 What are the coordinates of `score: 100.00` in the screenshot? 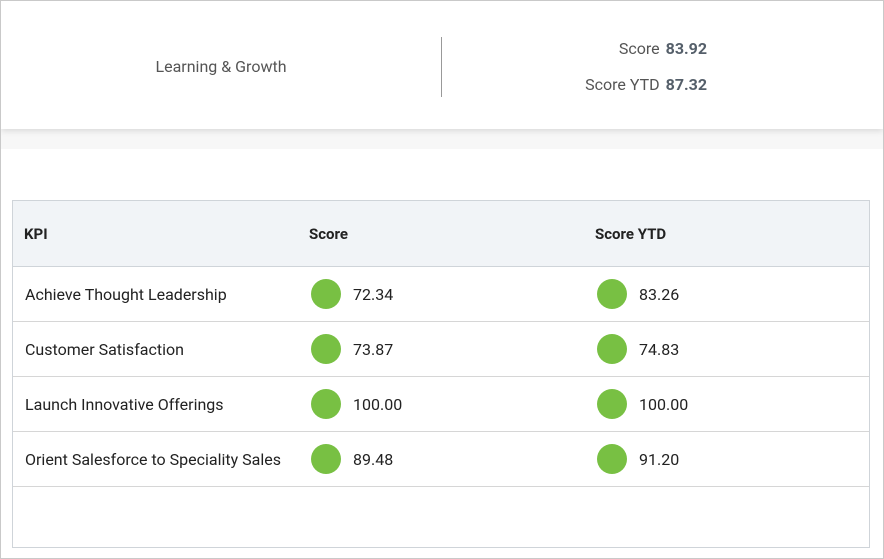 It's located at (378, 404).